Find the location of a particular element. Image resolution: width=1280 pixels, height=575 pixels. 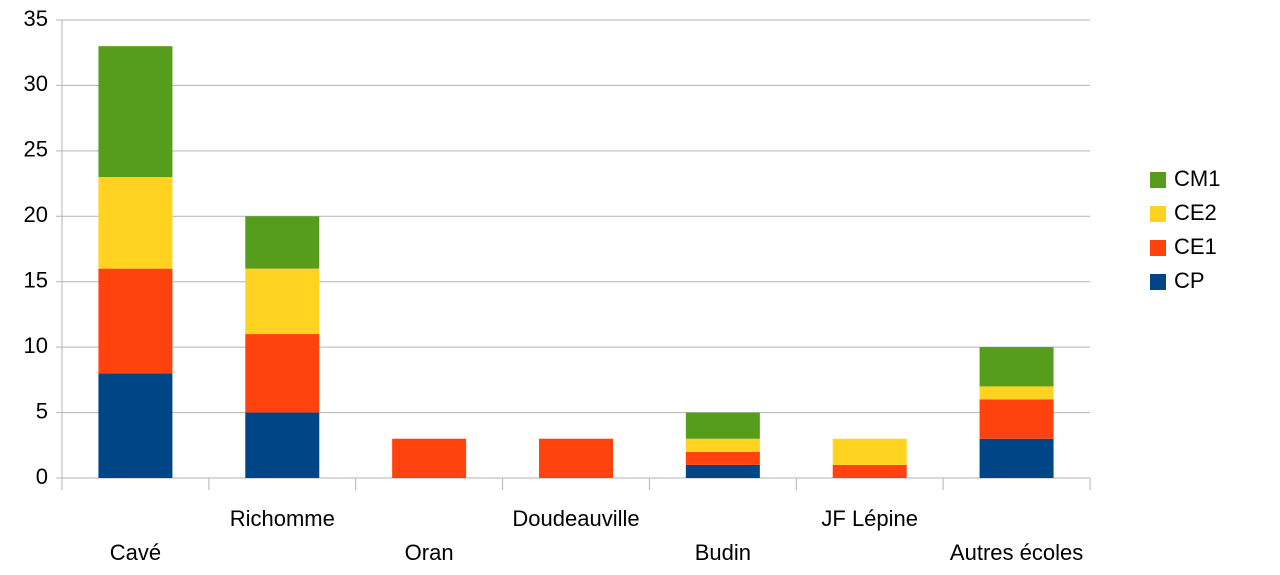

y-tick-label: 30 is located at coordinates (36, 83).